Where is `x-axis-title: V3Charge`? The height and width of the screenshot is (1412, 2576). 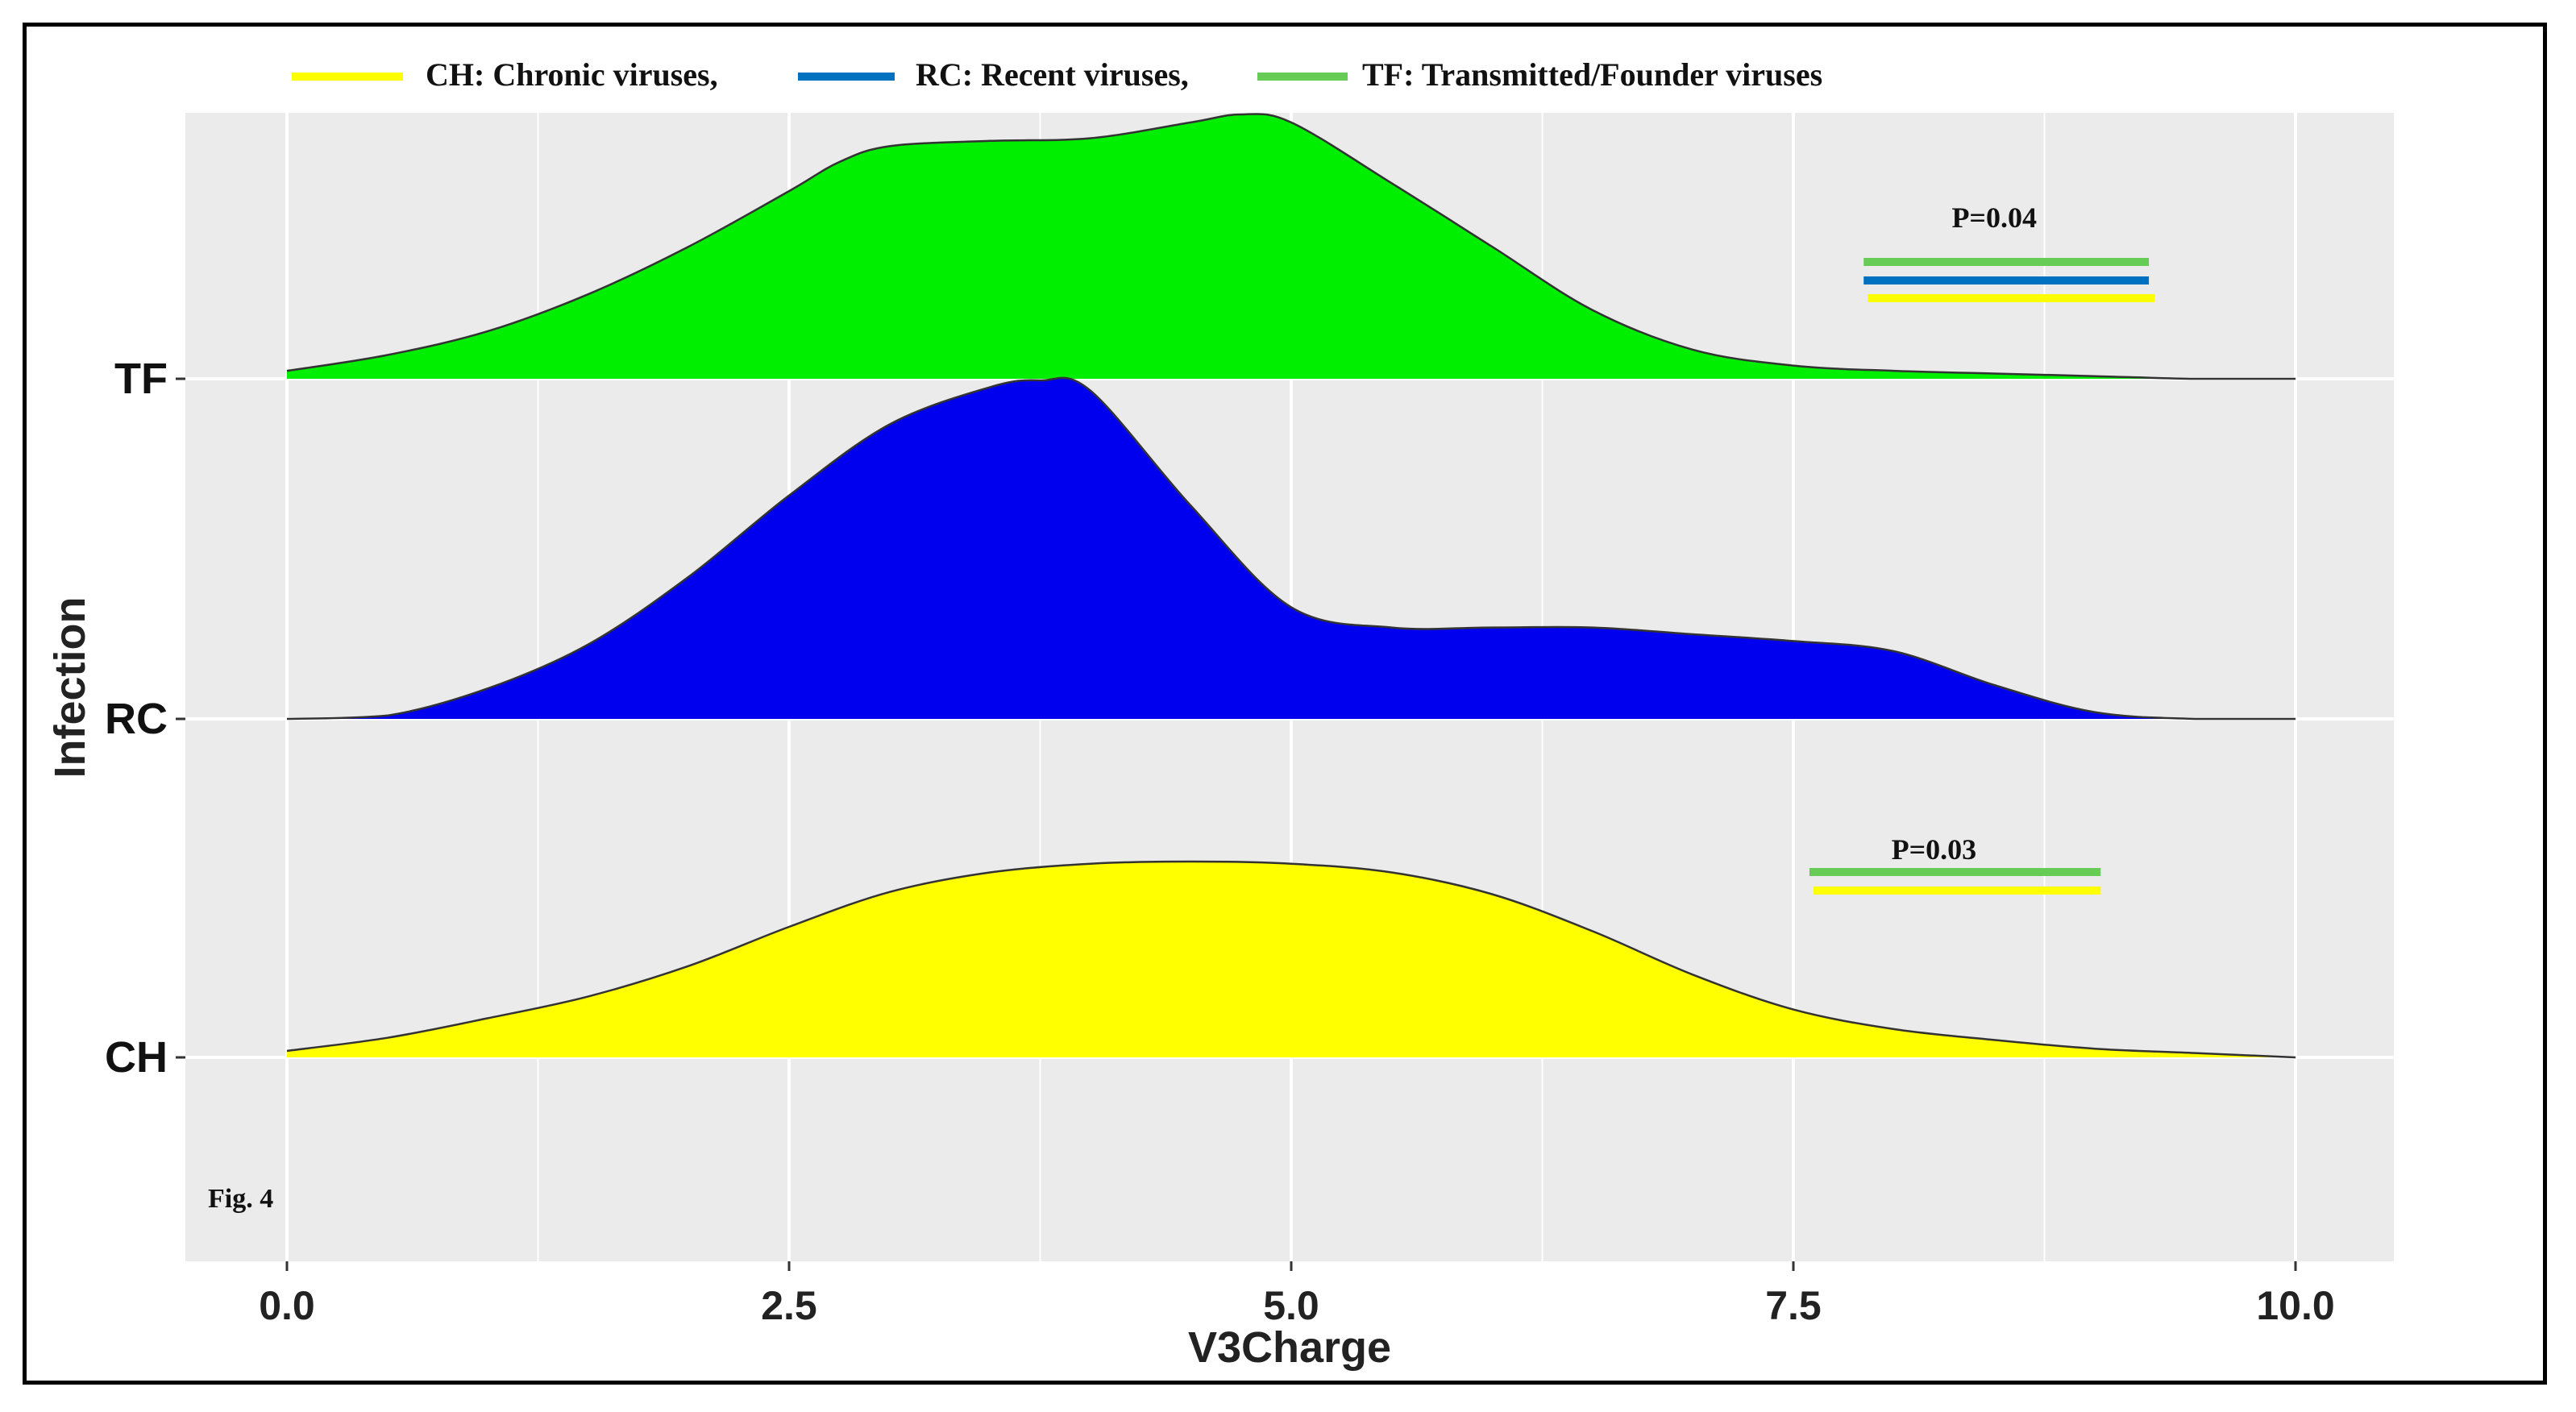 x-axis-title: V3Charge is located at coordinates (1289, 1347).